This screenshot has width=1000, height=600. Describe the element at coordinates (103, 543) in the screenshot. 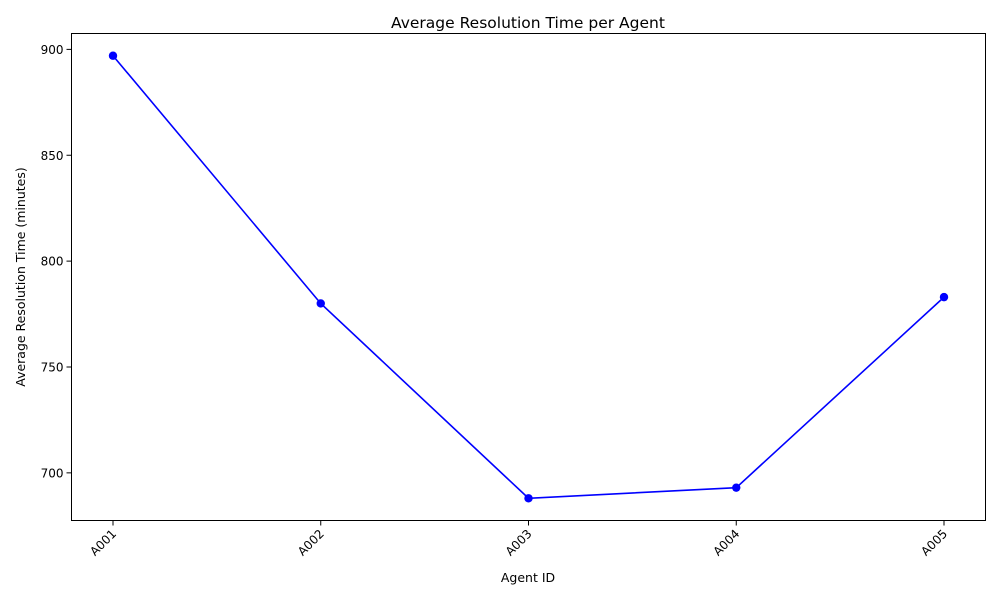

I see `x-tick-label: A001` at that location.